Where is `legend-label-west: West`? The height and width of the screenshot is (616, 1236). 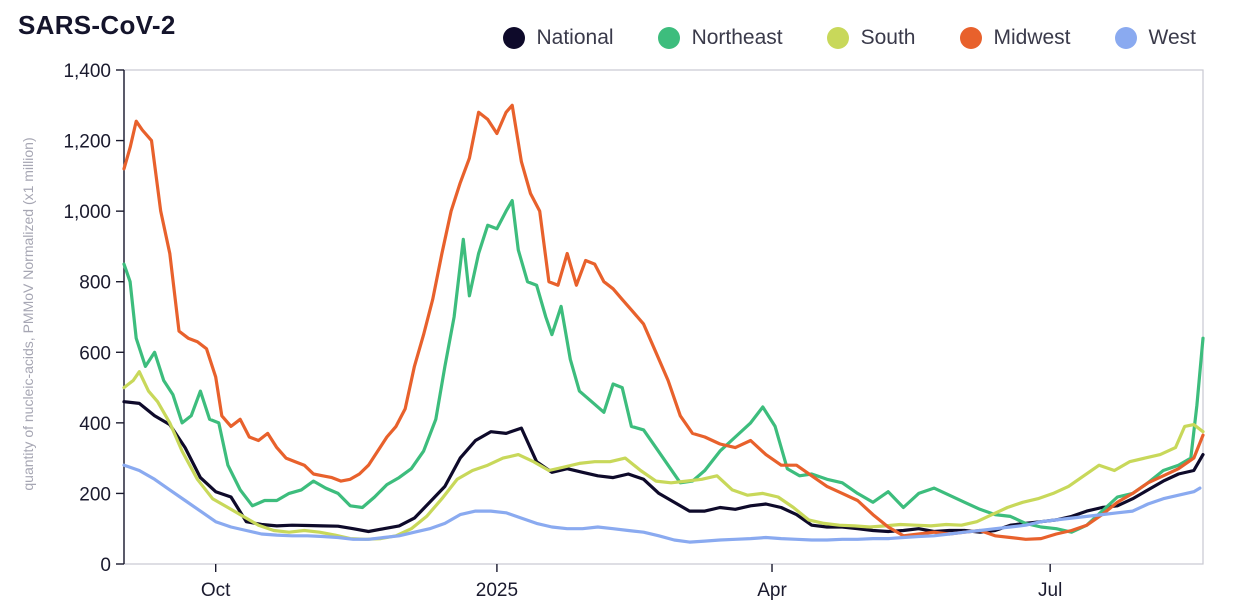
legend-label-west: West is located at coordinates (1172, 37).